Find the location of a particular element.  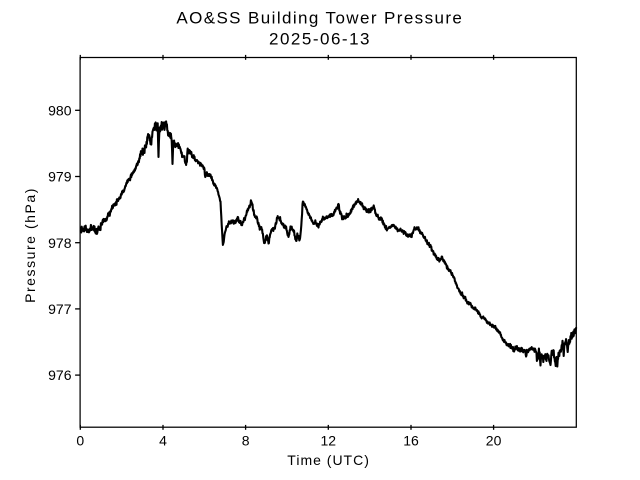

svg-text: 8 is located at coordinates (246, 440).